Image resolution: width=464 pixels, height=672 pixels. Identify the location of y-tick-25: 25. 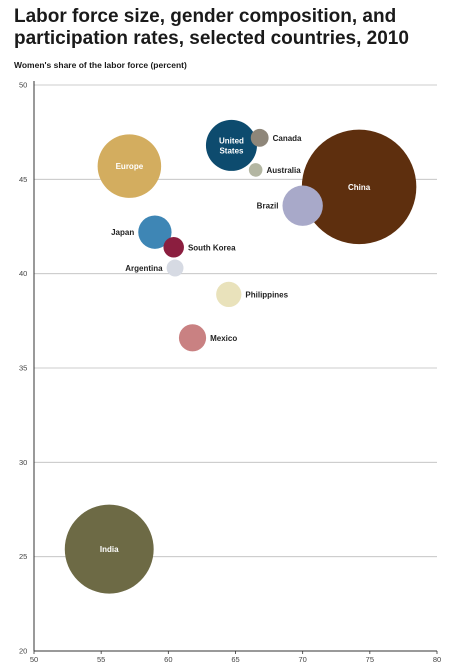
(23, 556).